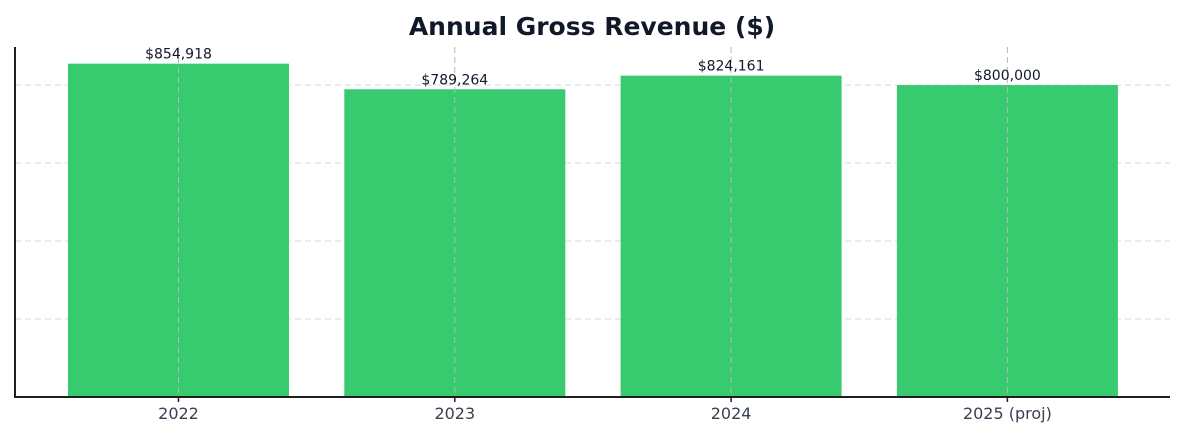 The width and height of the screenshot is (1185, 437). What do you see at coordinates (178, 413) in the screenshot?
I see `x-tick-label: 2022` at bounding box center [178, 413].